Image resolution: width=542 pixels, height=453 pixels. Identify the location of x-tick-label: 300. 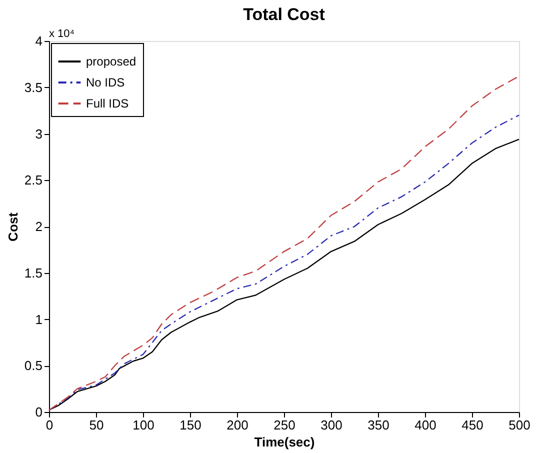
(331, 425).